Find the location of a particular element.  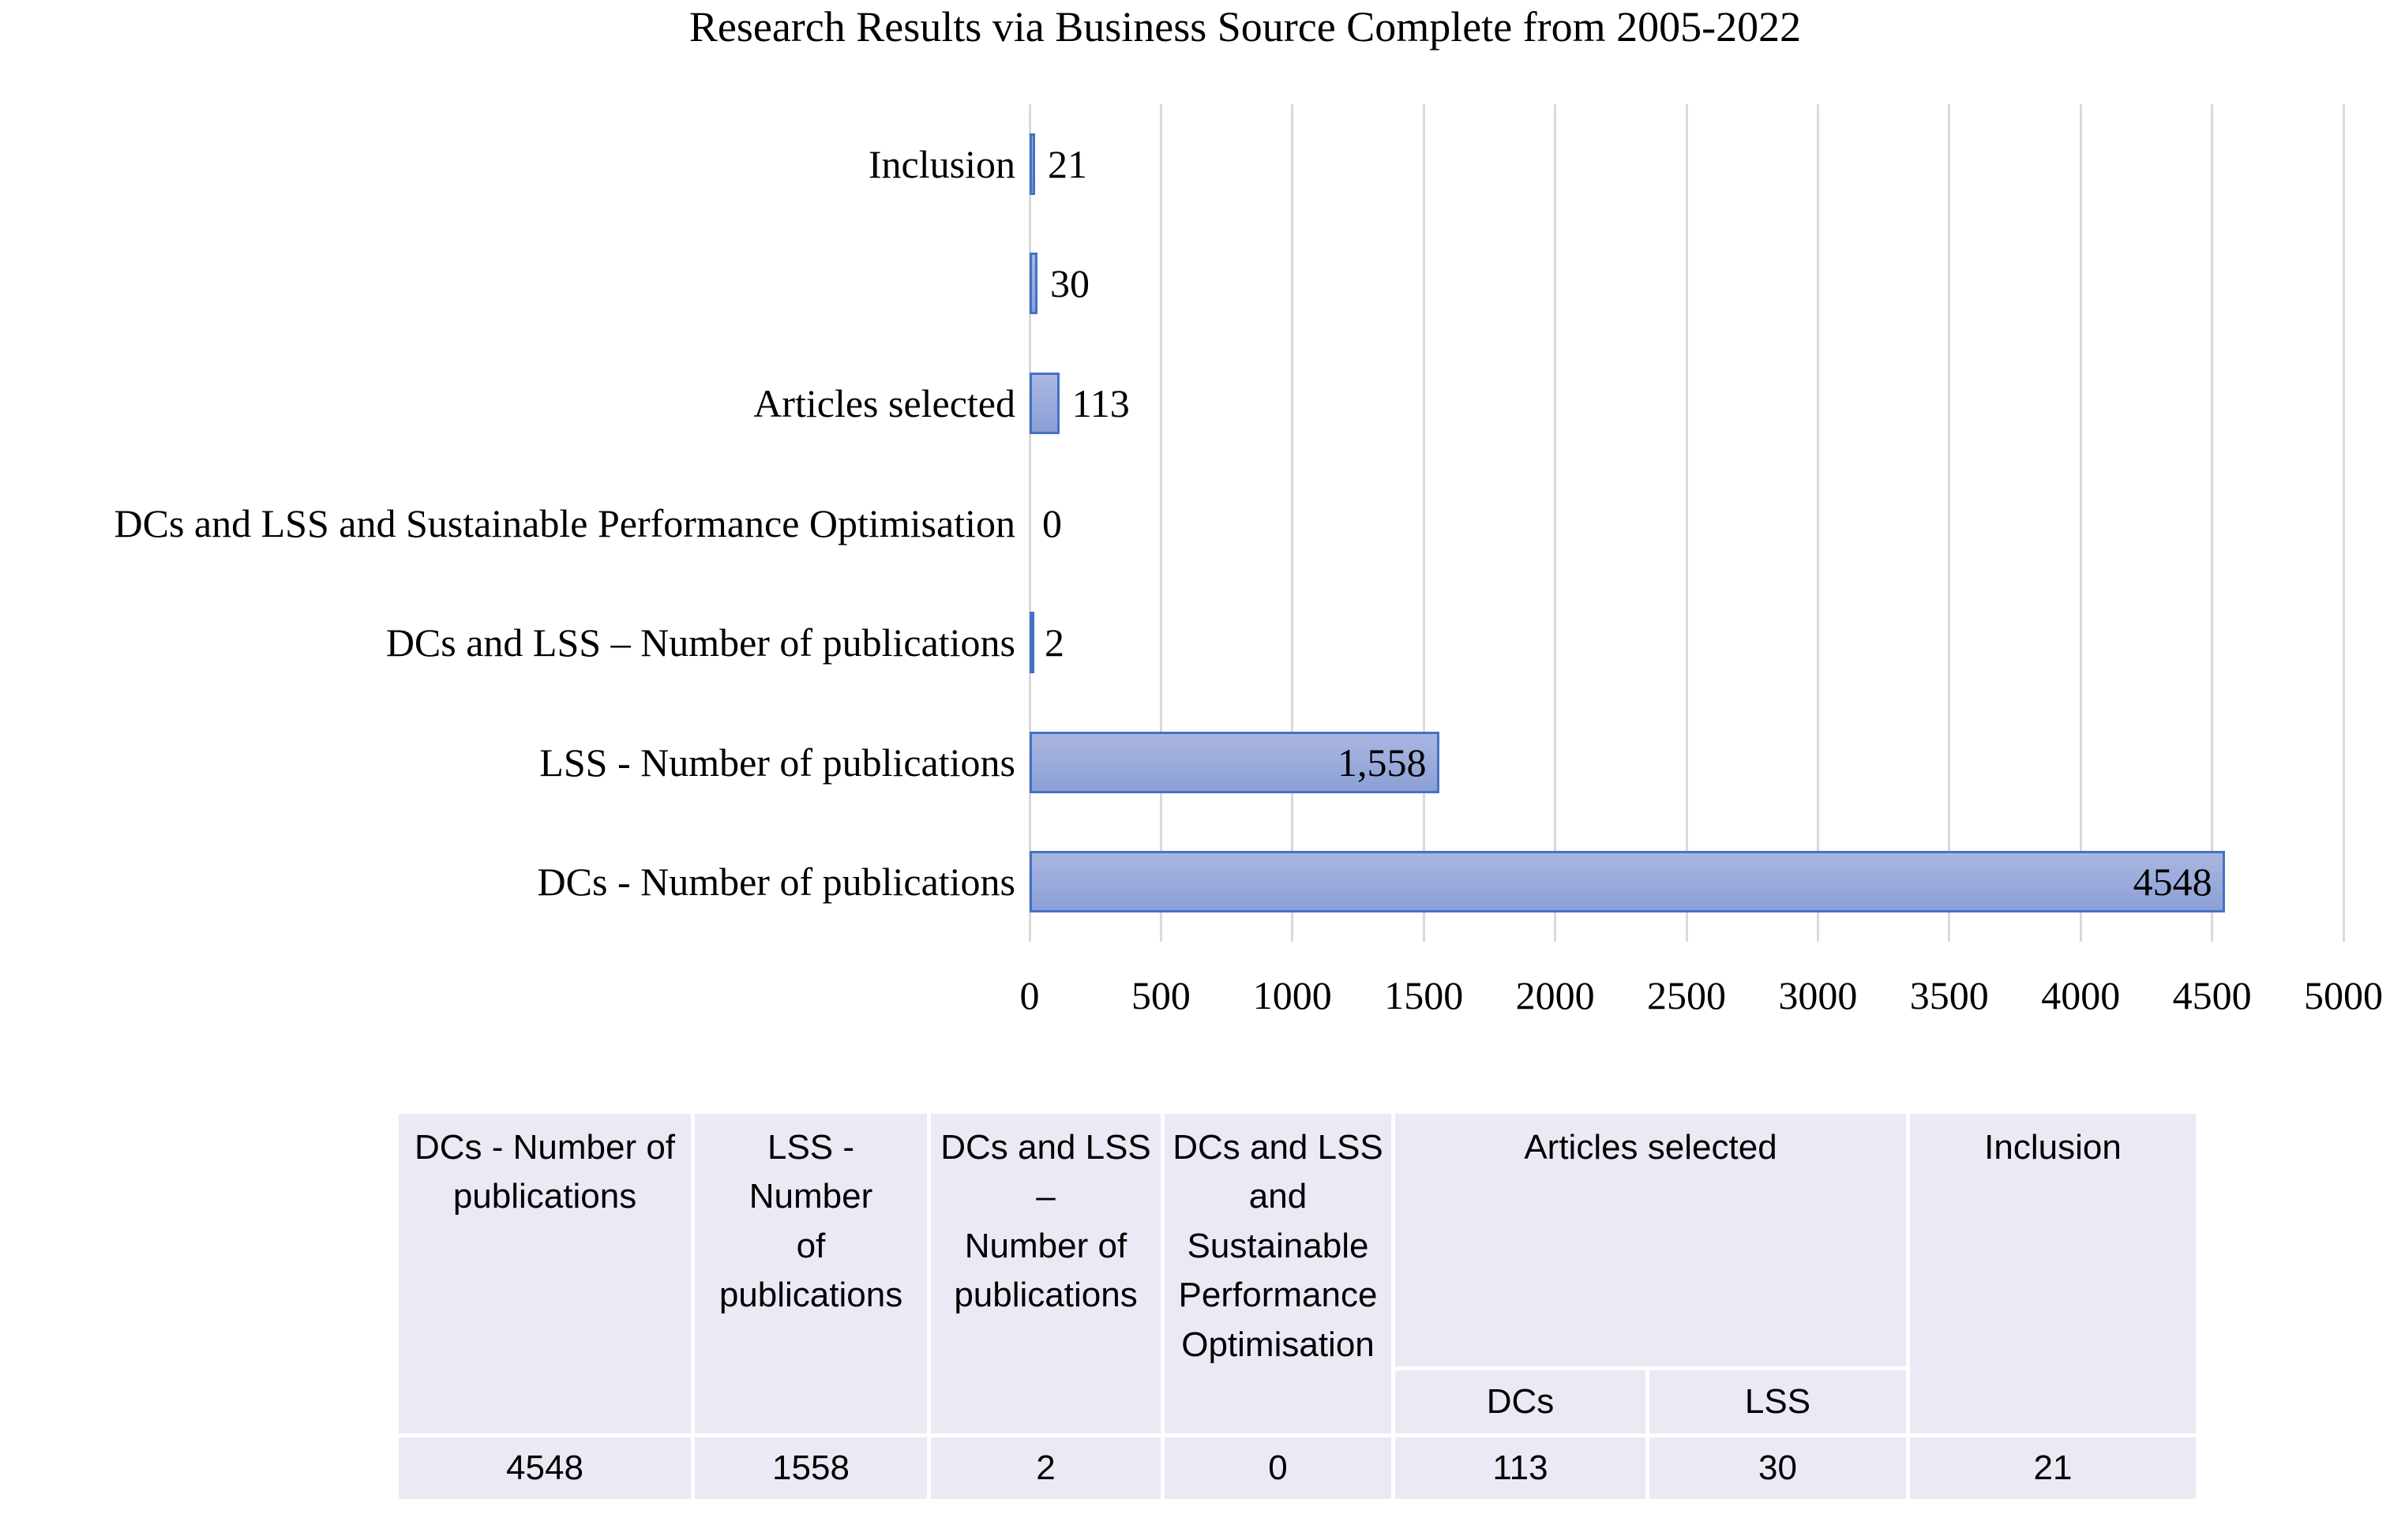

value-label: 30 is located at coordinates (1069, 284).